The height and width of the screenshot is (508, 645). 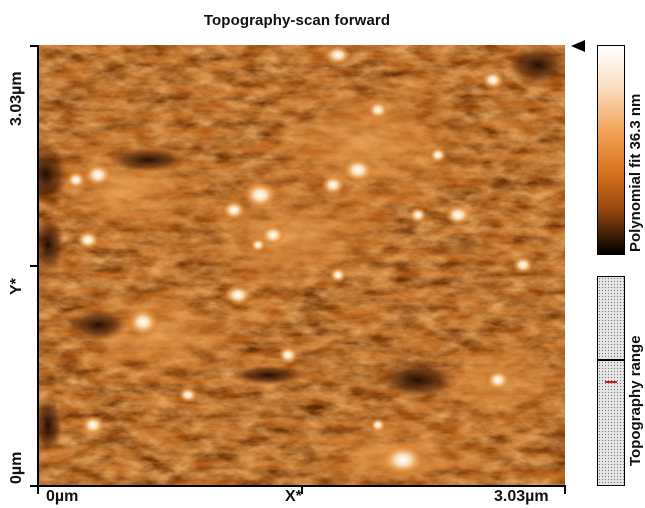 I want to click on x-axis-title: X*, so click(x=293, y=496).